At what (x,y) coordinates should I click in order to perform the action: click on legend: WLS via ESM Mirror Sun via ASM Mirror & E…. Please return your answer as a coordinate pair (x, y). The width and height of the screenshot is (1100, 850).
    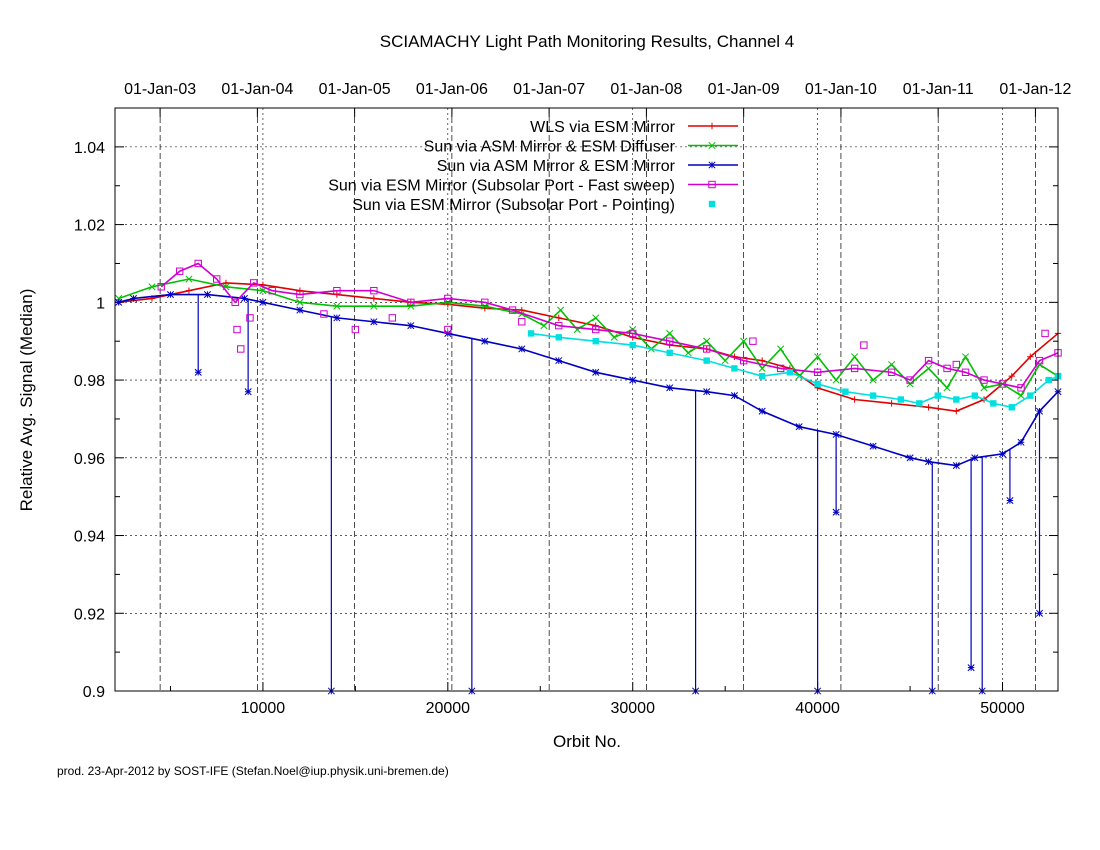
    Looking at the image, I should click on (533, 166).